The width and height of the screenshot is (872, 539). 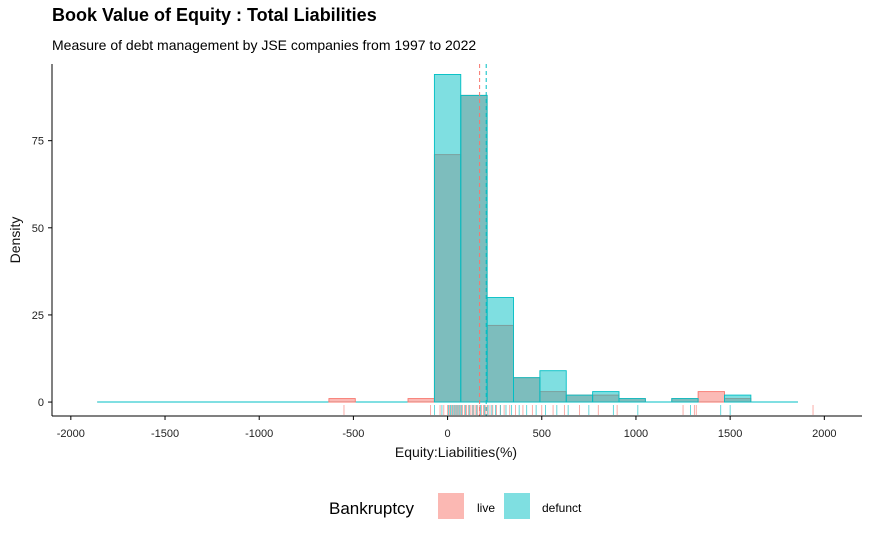 I want to click on x-tick-label-1000: 1000, so click(x=636, y=434).